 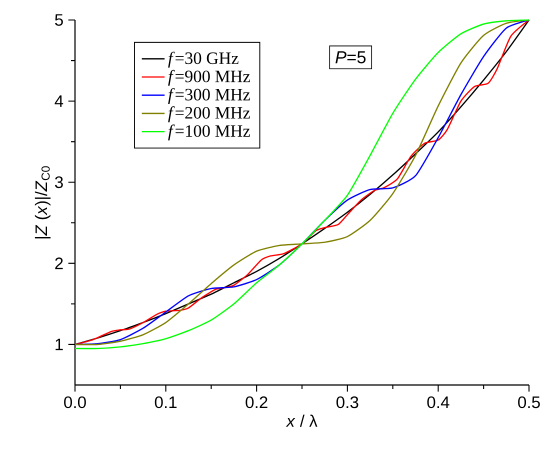 I want to click on y-tick-label: 2, so click(x=59, y=264).